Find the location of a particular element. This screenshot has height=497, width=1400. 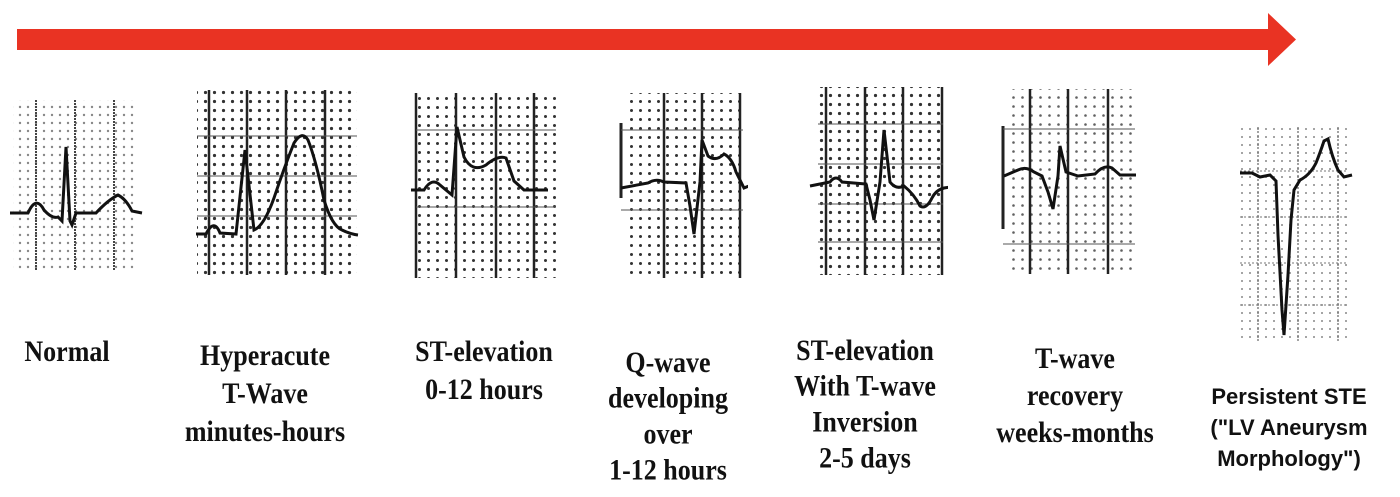

label-line: developing is located at coordinates (668, 398).